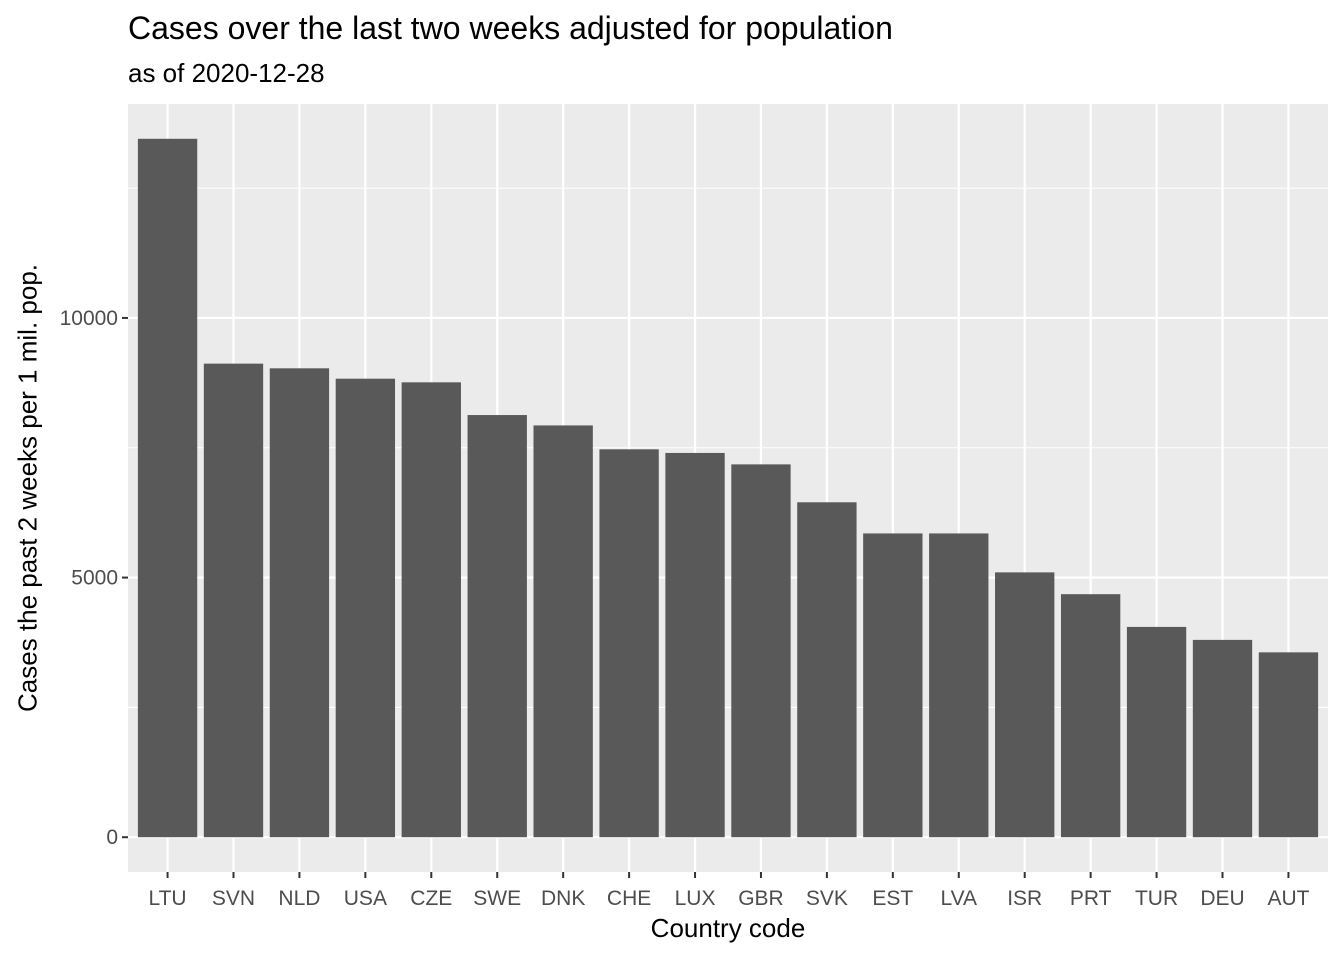 This screenshot has height=960, width=1344. I want to click on x-axis-label: Country code, so click(728, 928).